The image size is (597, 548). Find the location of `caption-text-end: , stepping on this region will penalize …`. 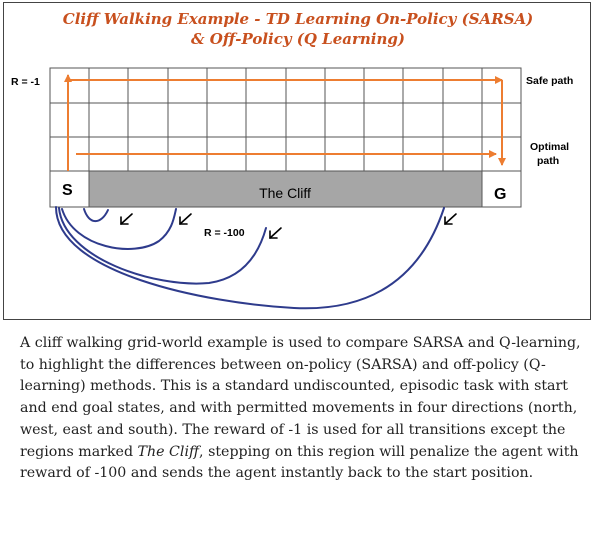

caption-text-end: , stepping on this region will penalize … is located at coordinates (299, 462).